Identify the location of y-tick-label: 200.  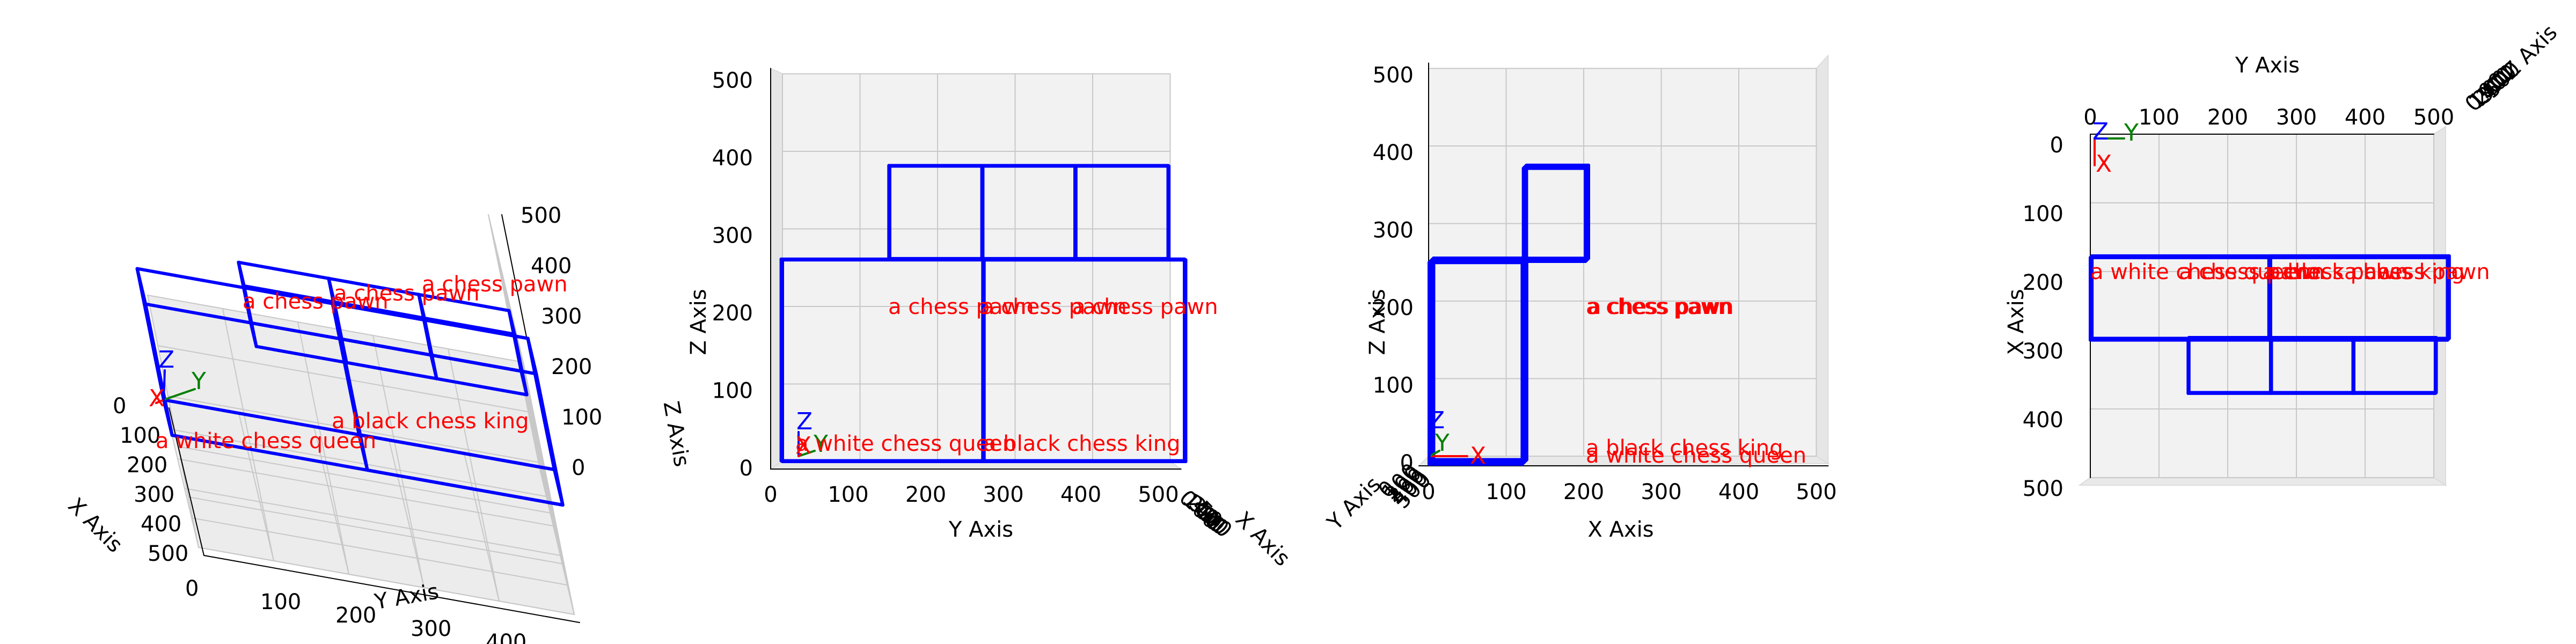
(355, 615).